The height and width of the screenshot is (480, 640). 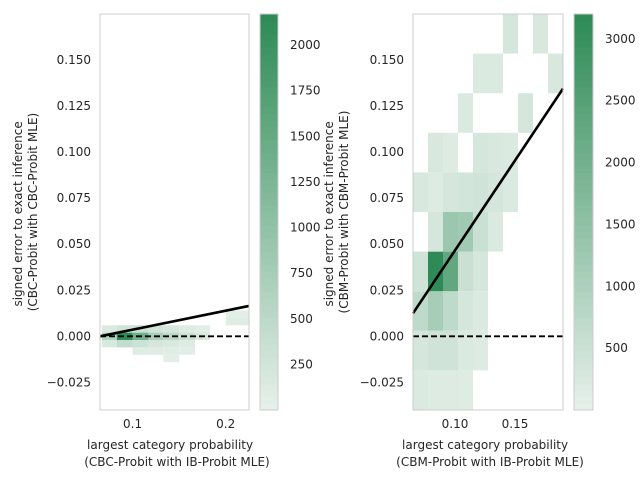 I want to click on right-y-tick-label: 0.150, so click(x=387, y=60).